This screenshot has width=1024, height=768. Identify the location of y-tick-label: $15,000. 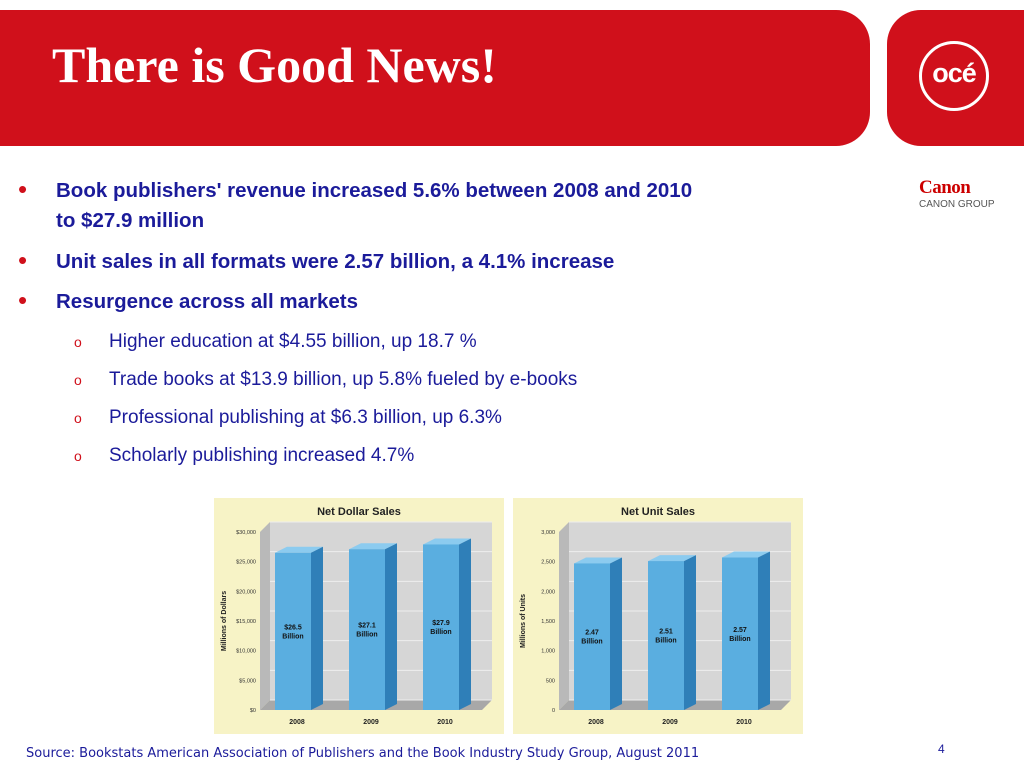
(246, 622).